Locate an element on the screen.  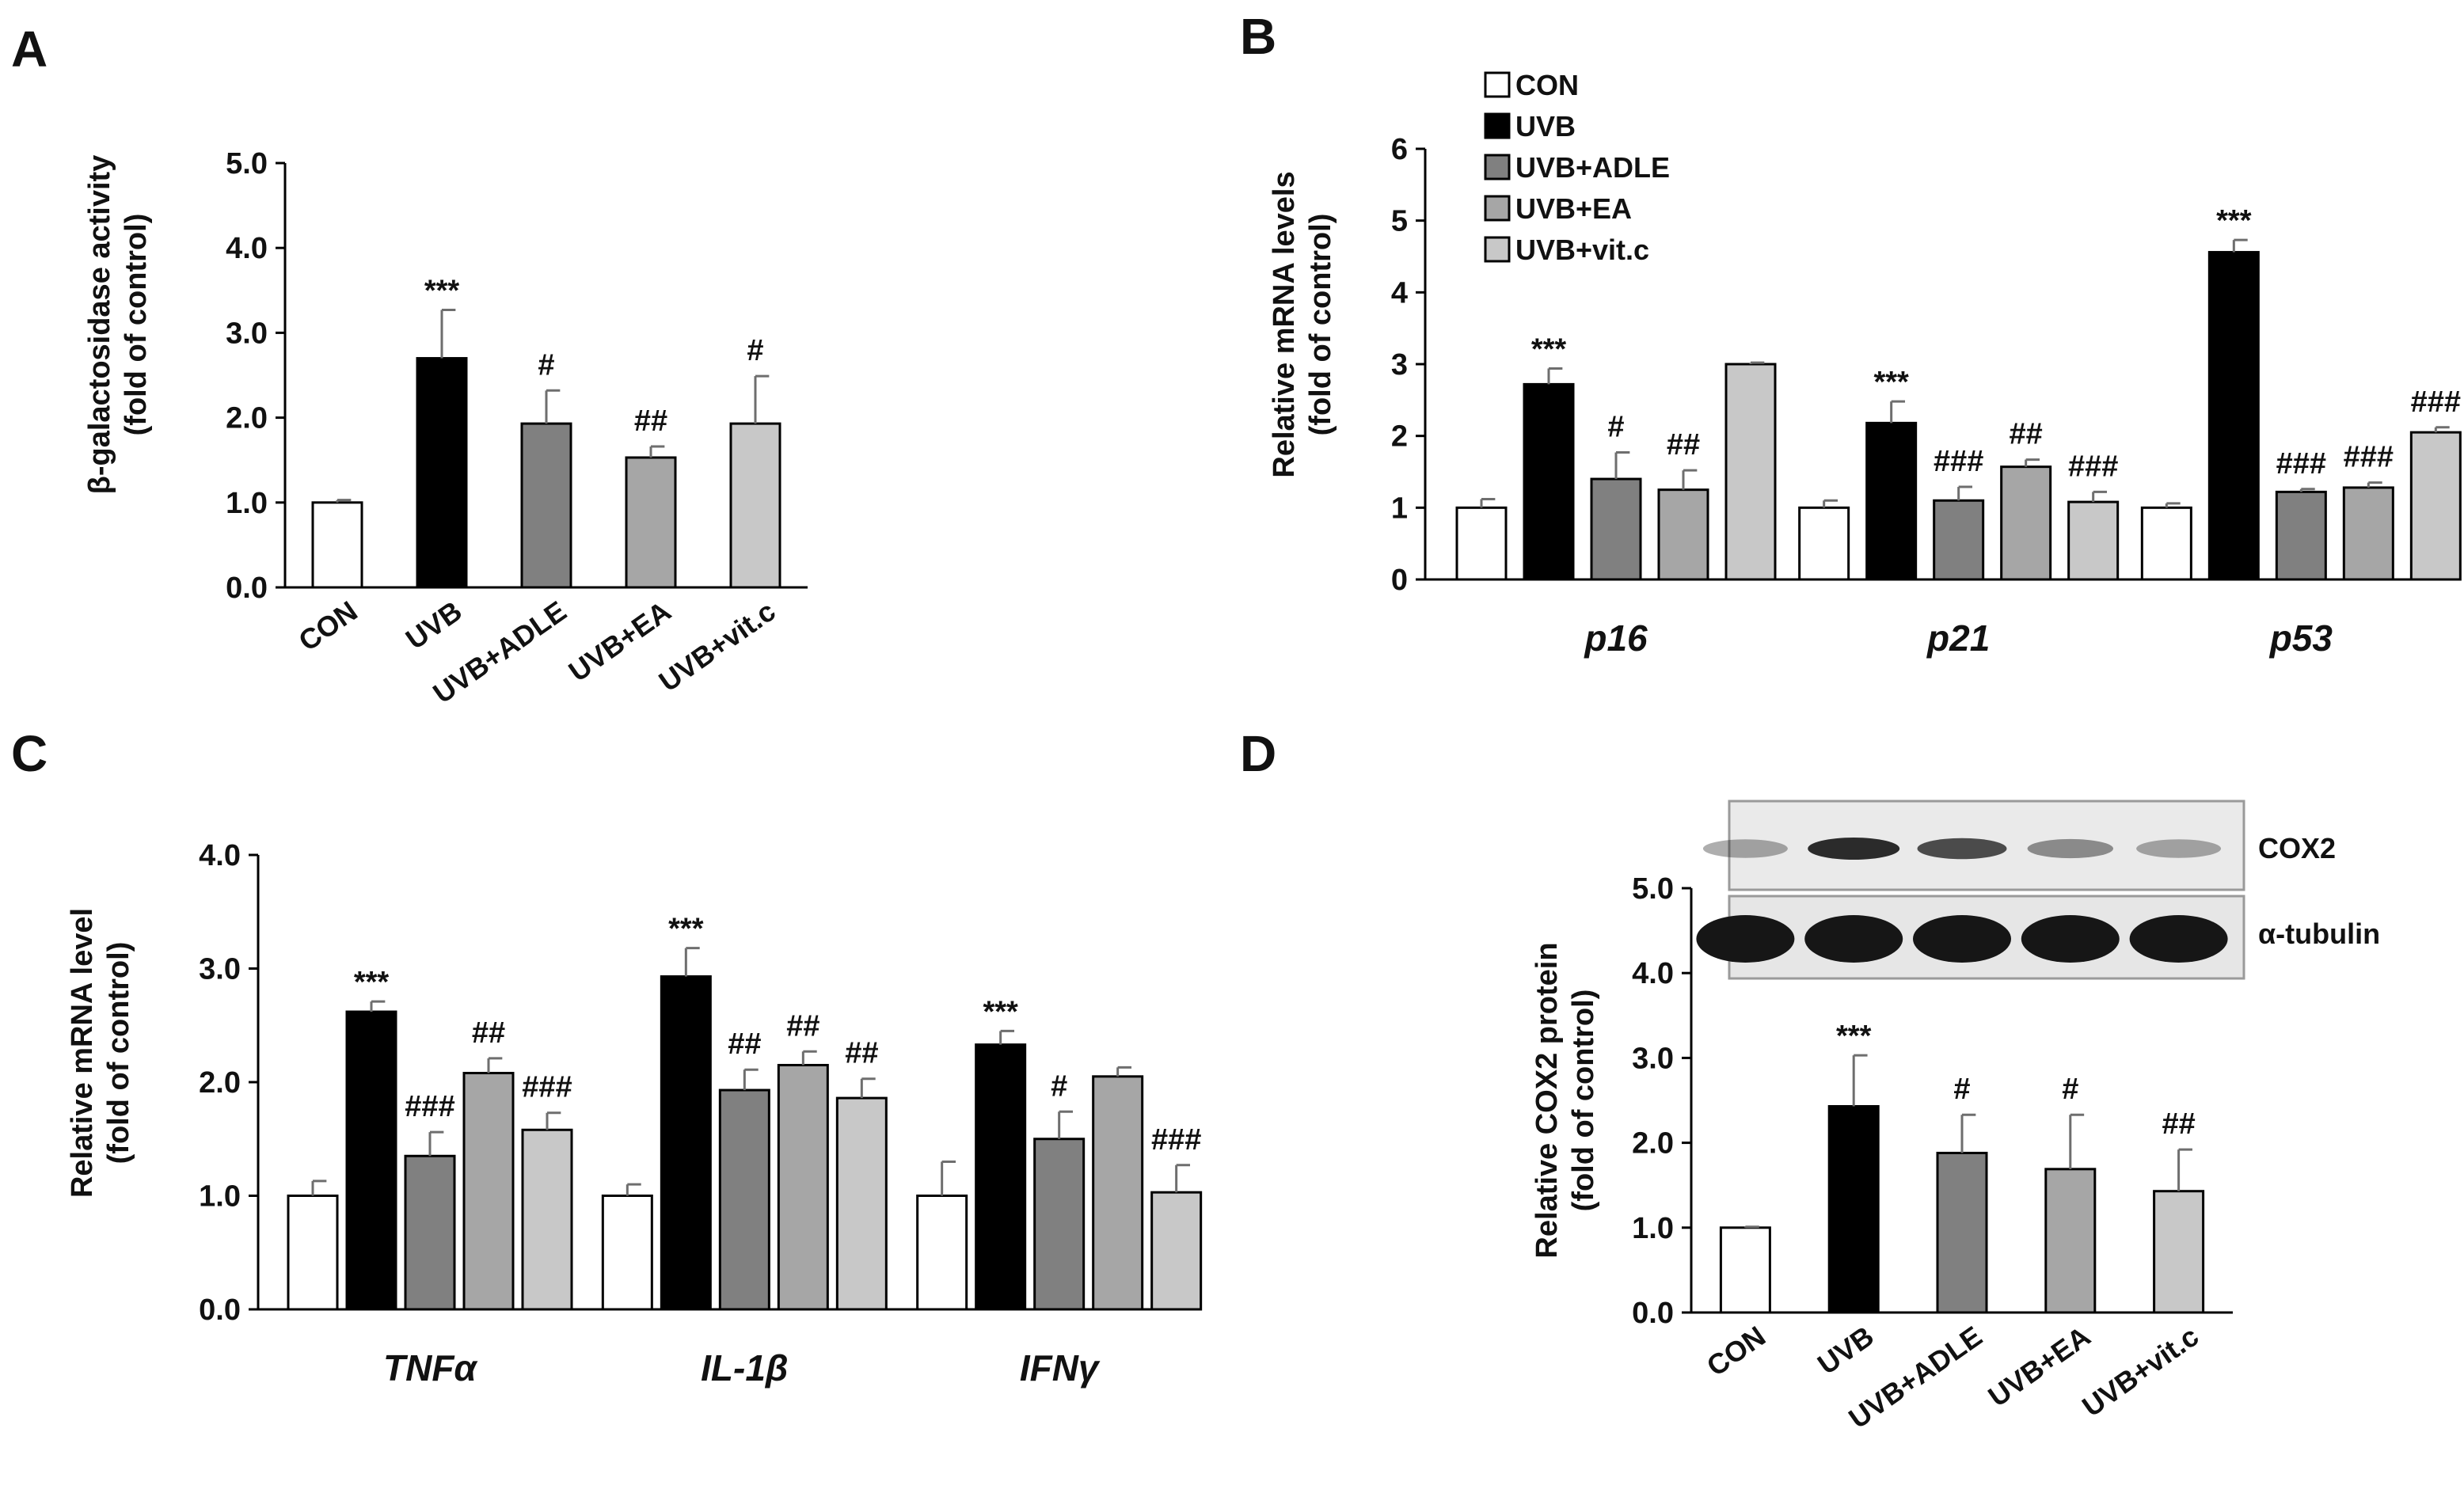
panel-a-category-label: UVB+vit.c is located at coordinates (717, 646).